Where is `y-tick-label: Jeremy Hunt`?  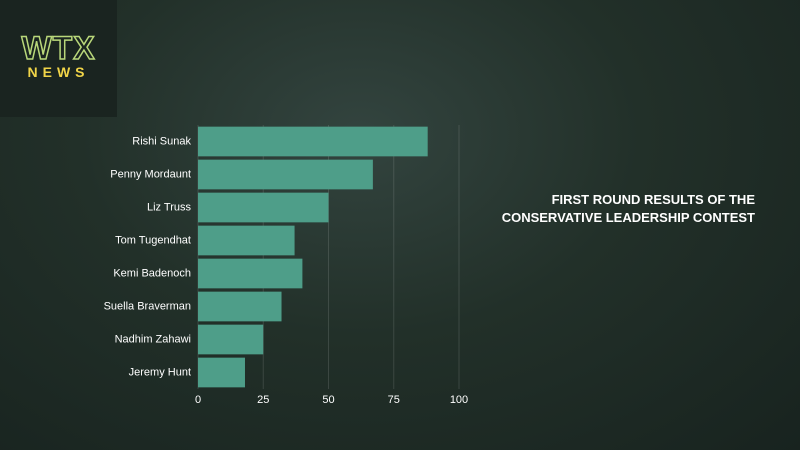 y-tick-label: Jeremy Hunt is located at coordinates (160, 372).